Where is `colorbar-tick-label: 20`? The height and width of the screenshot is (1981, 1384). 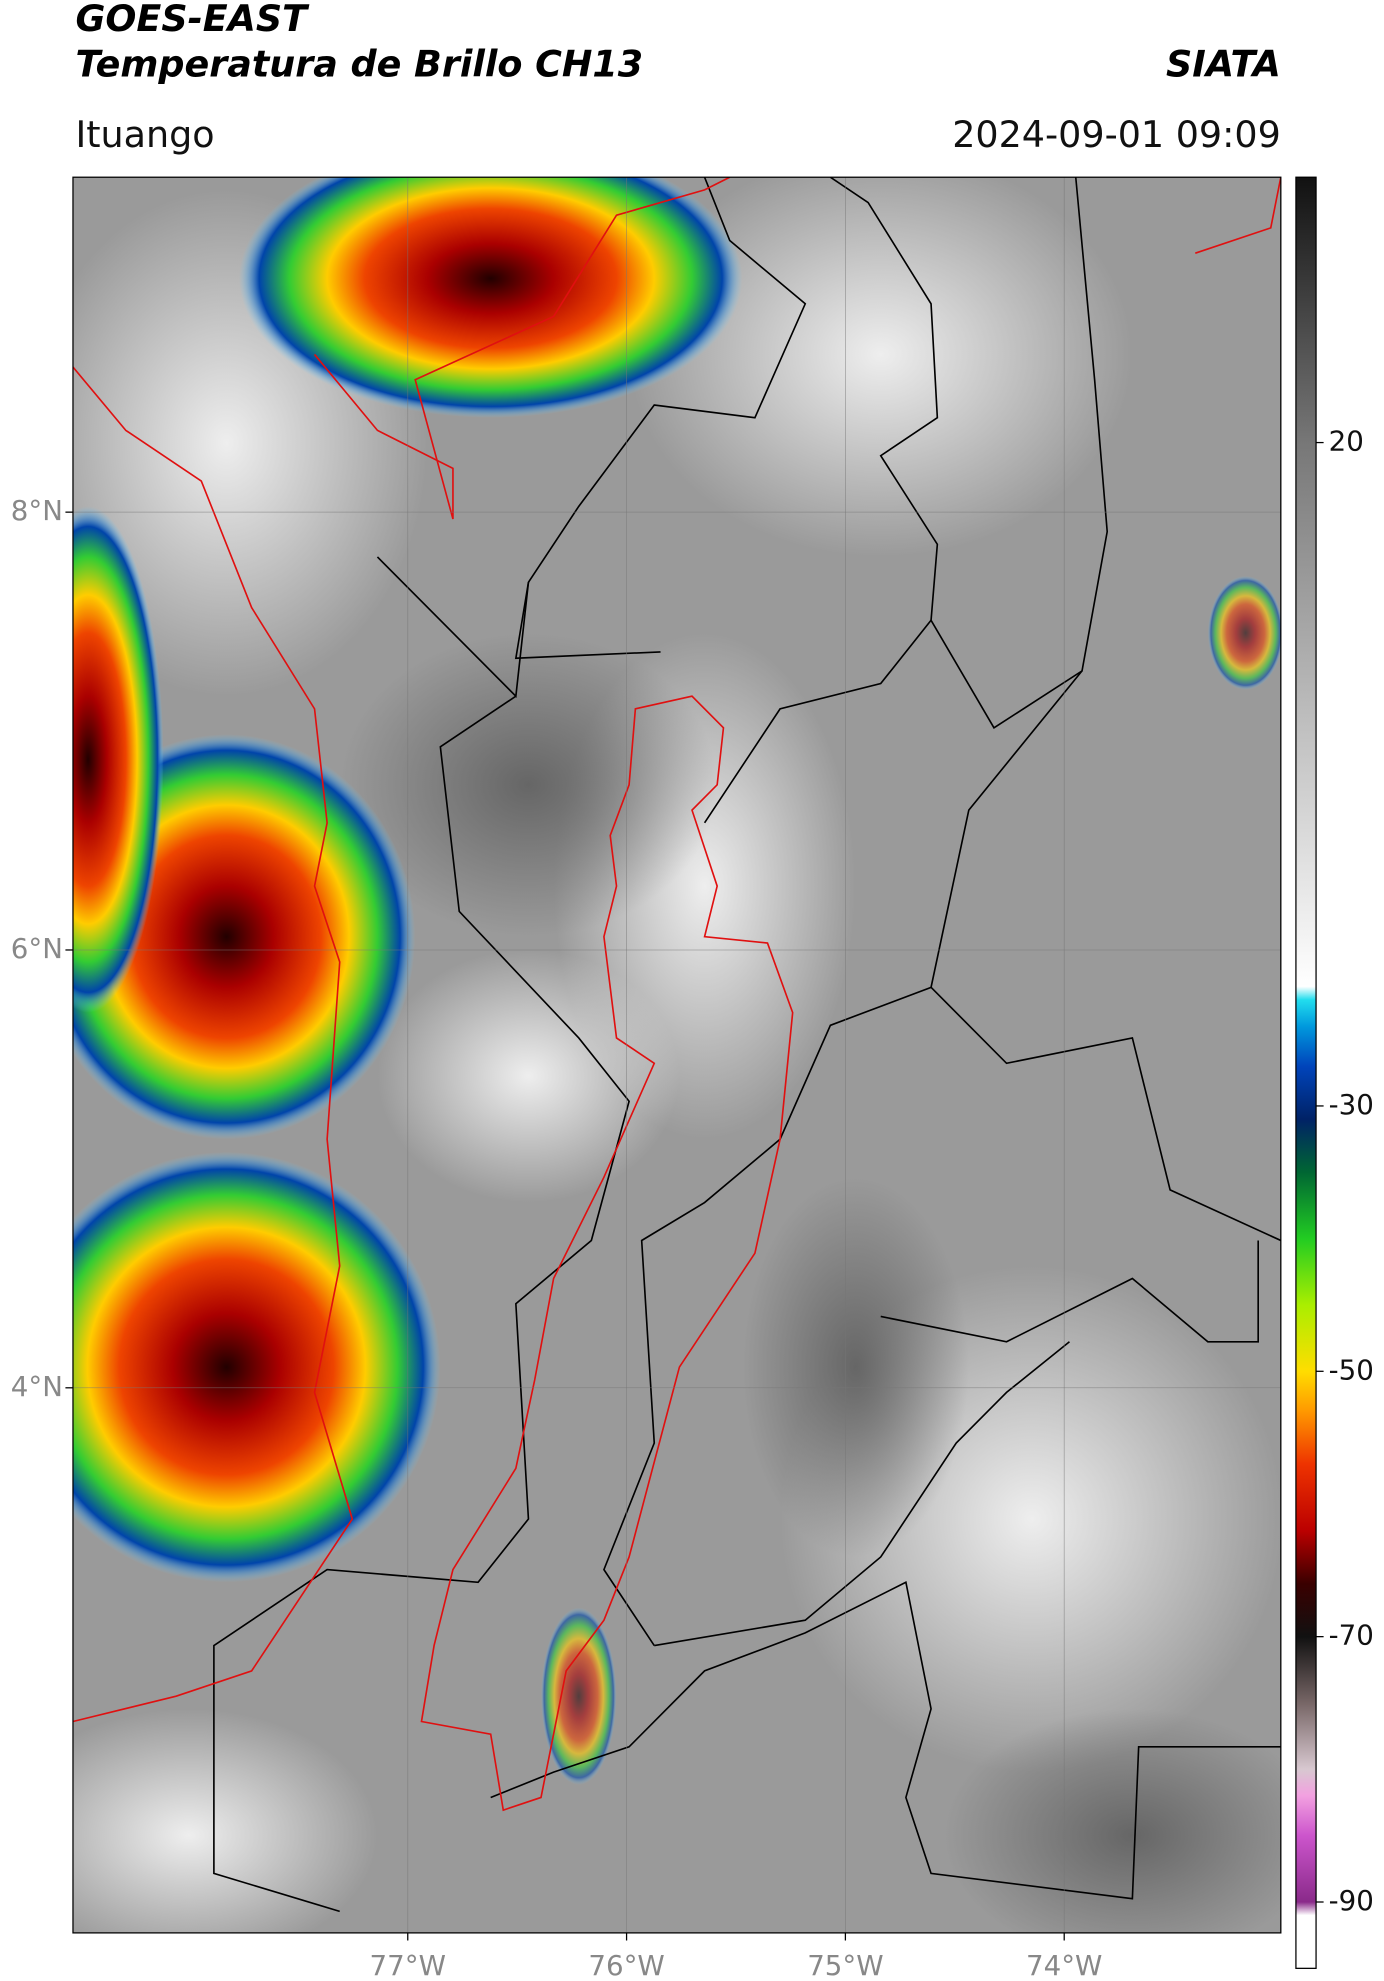 colorbar-tick-label: 20 is located at coordinates (1346, 441).